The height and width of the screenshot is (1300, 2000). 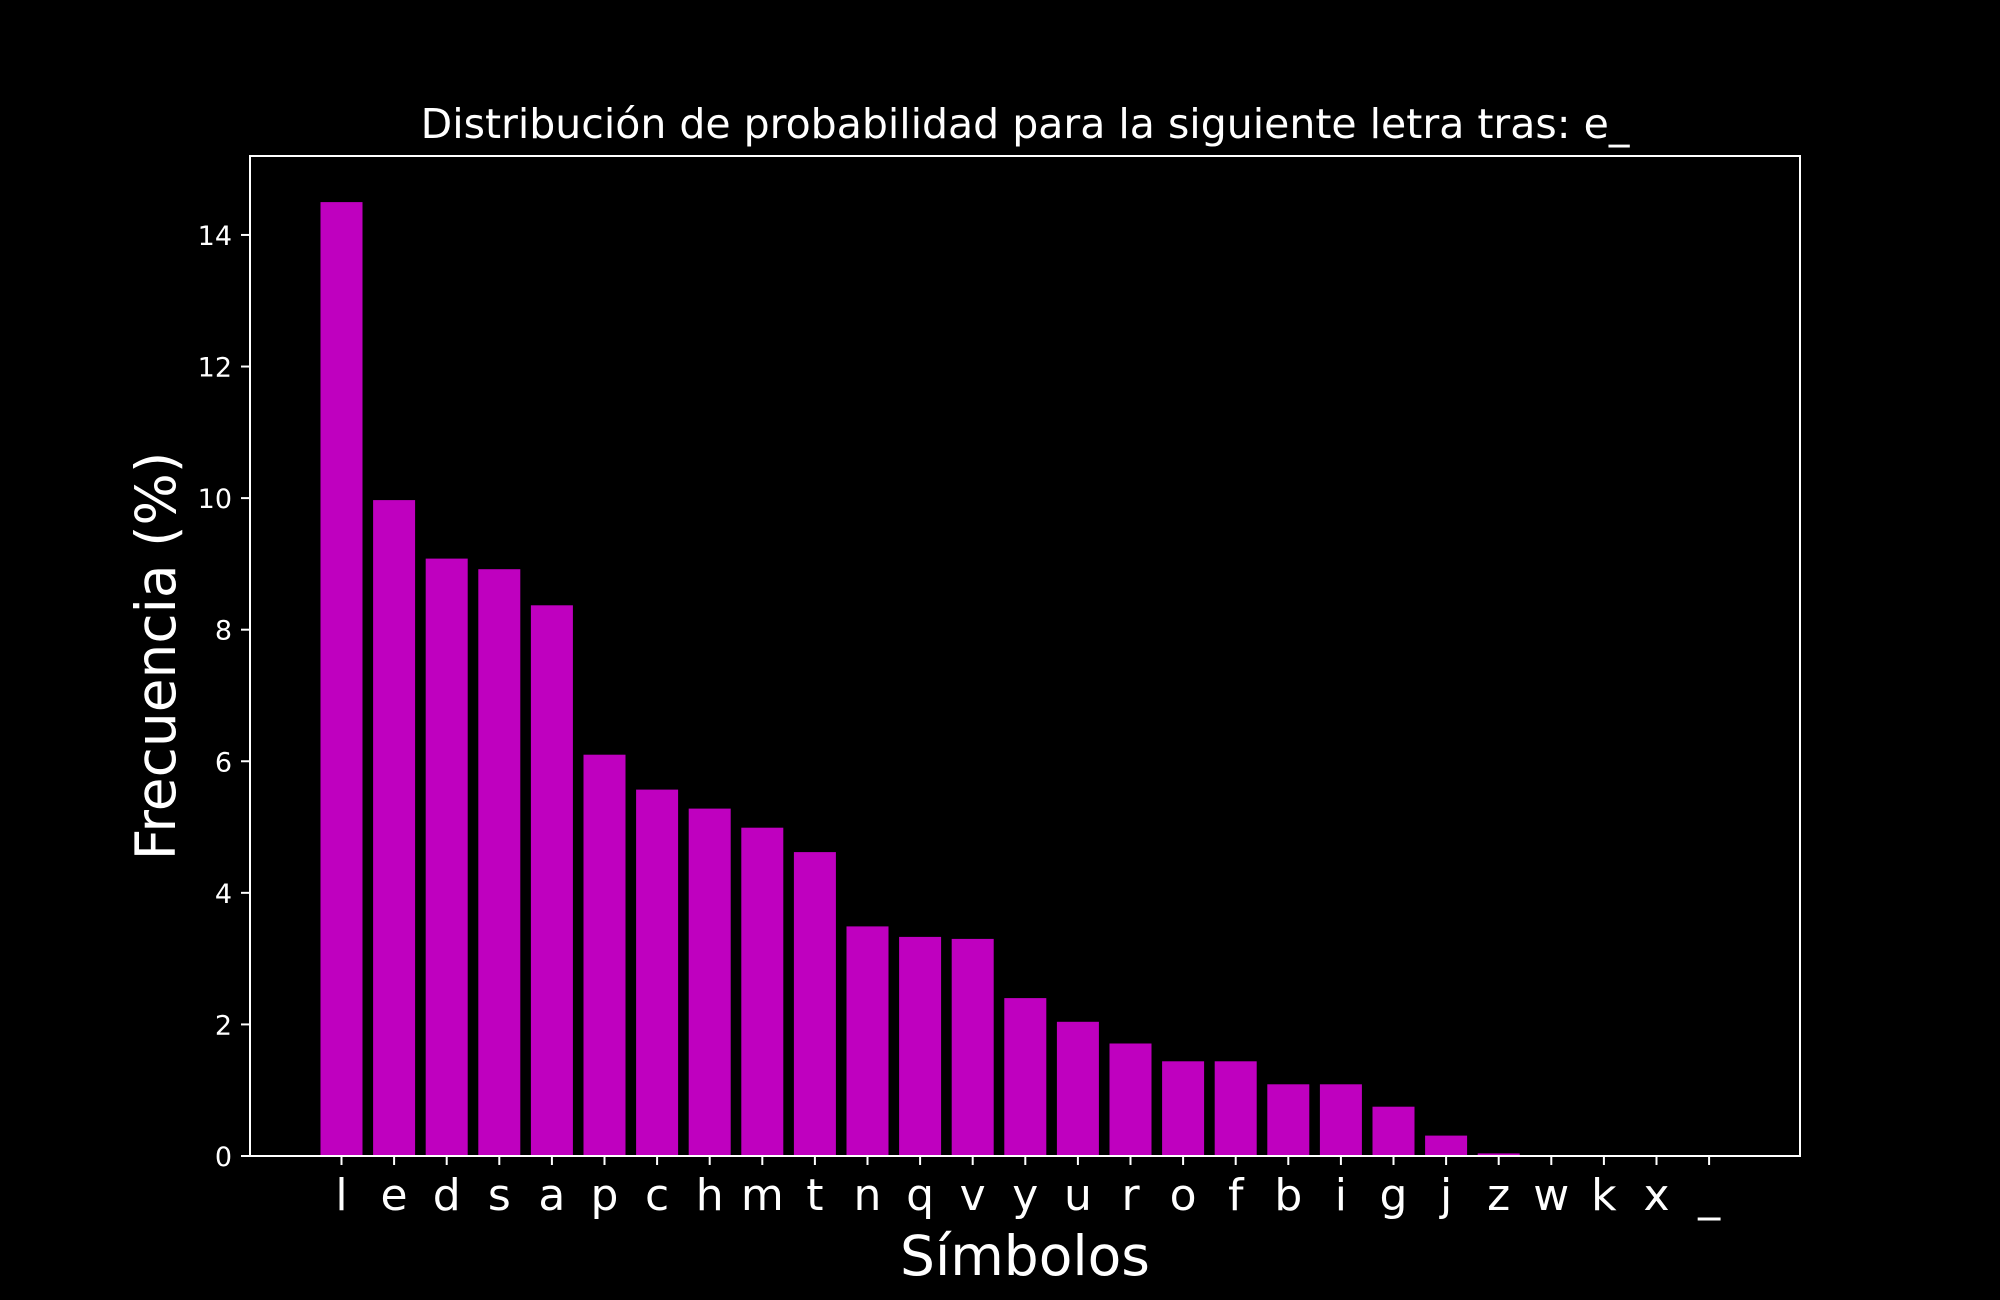 I want to click on bar-e, so click(x=394, y=828).